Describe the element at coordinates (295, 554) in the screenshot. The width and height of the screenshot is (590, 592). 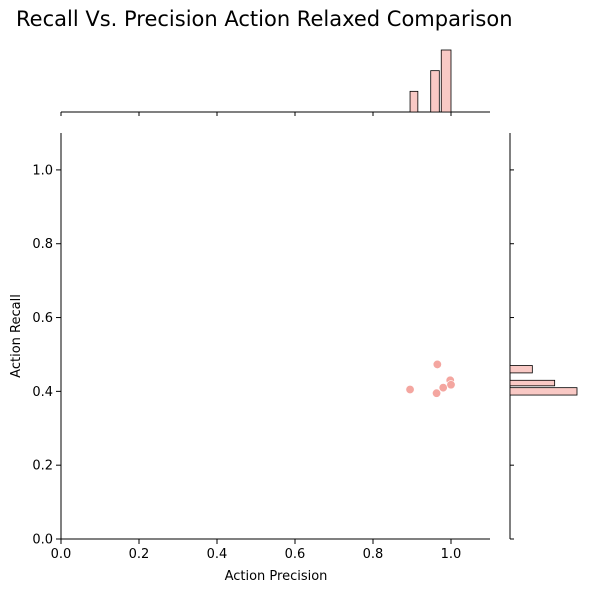
I see `x-tick-label: 0.6` at that location.